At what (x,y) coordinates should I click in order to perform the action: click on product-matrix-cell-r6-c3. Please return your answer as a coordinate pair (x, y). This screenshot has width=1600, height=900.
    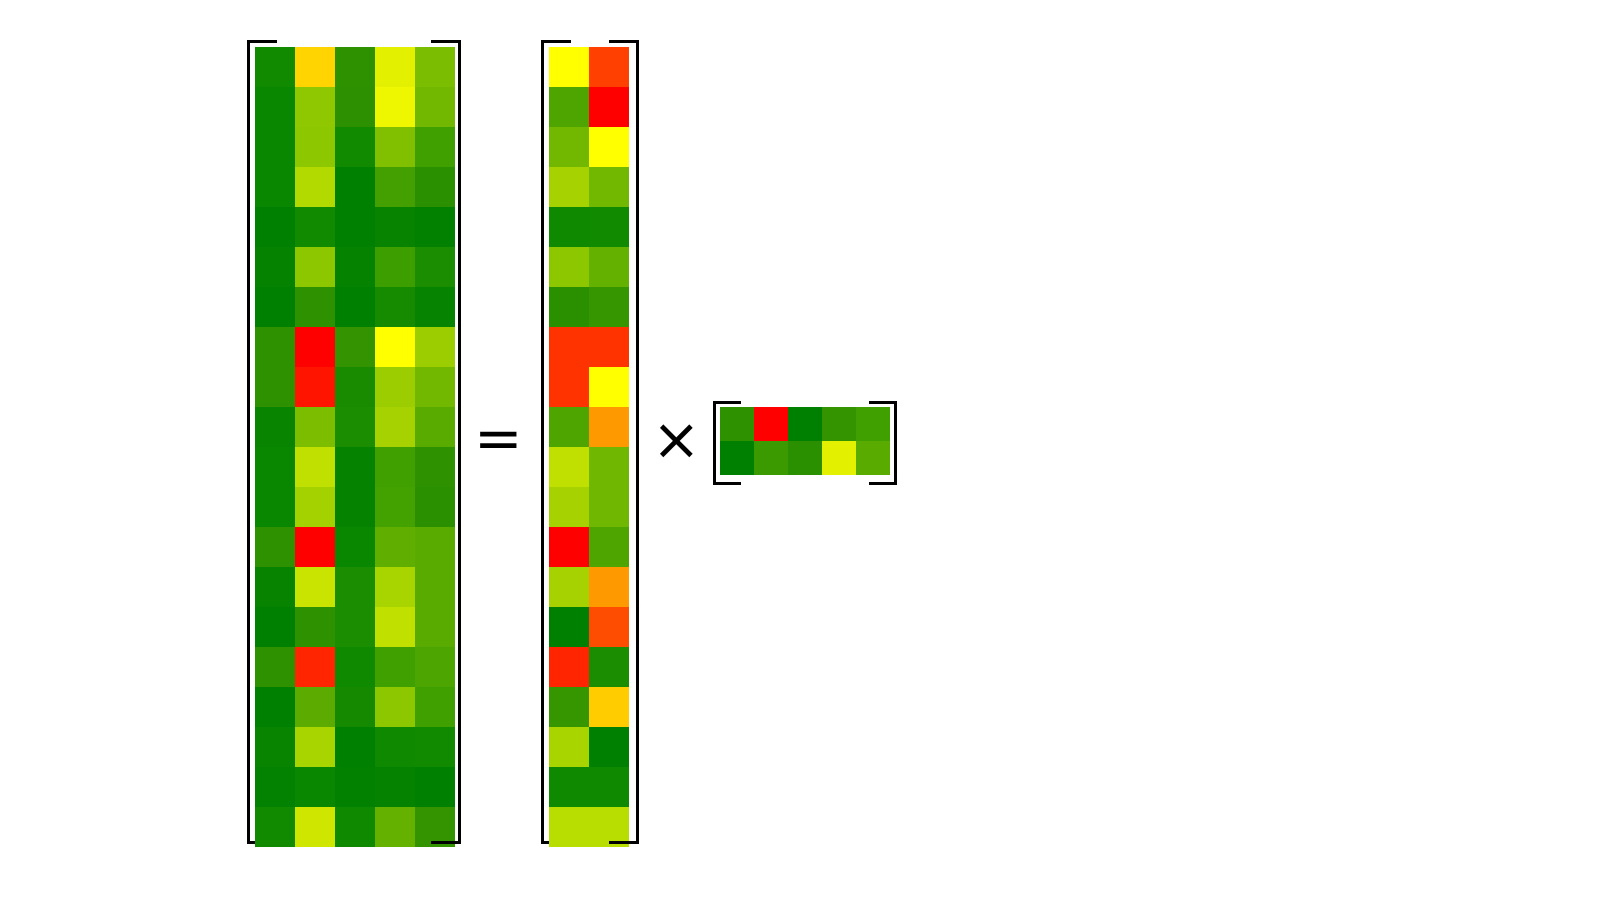
    Looking at the image, I should click on (355, 267).